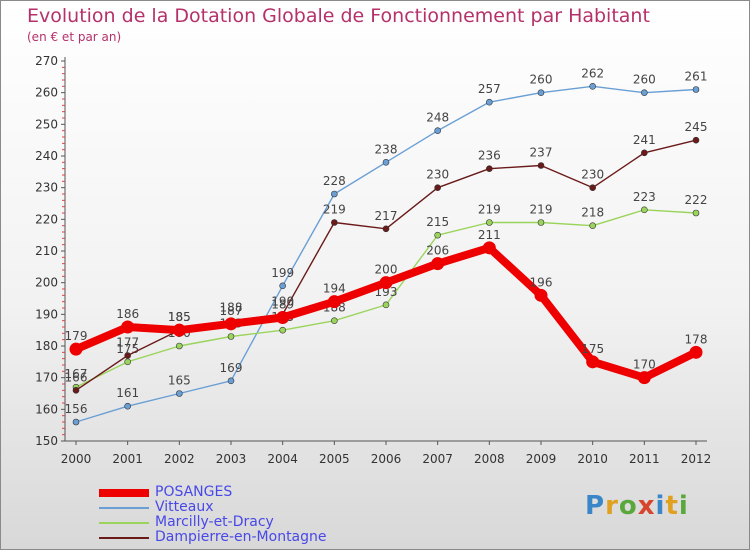 This screenshot has height=550, width=750. Describe the element at coordinates (46, 188) in the screenshot. I see `y-tick-label: 230` at that location.